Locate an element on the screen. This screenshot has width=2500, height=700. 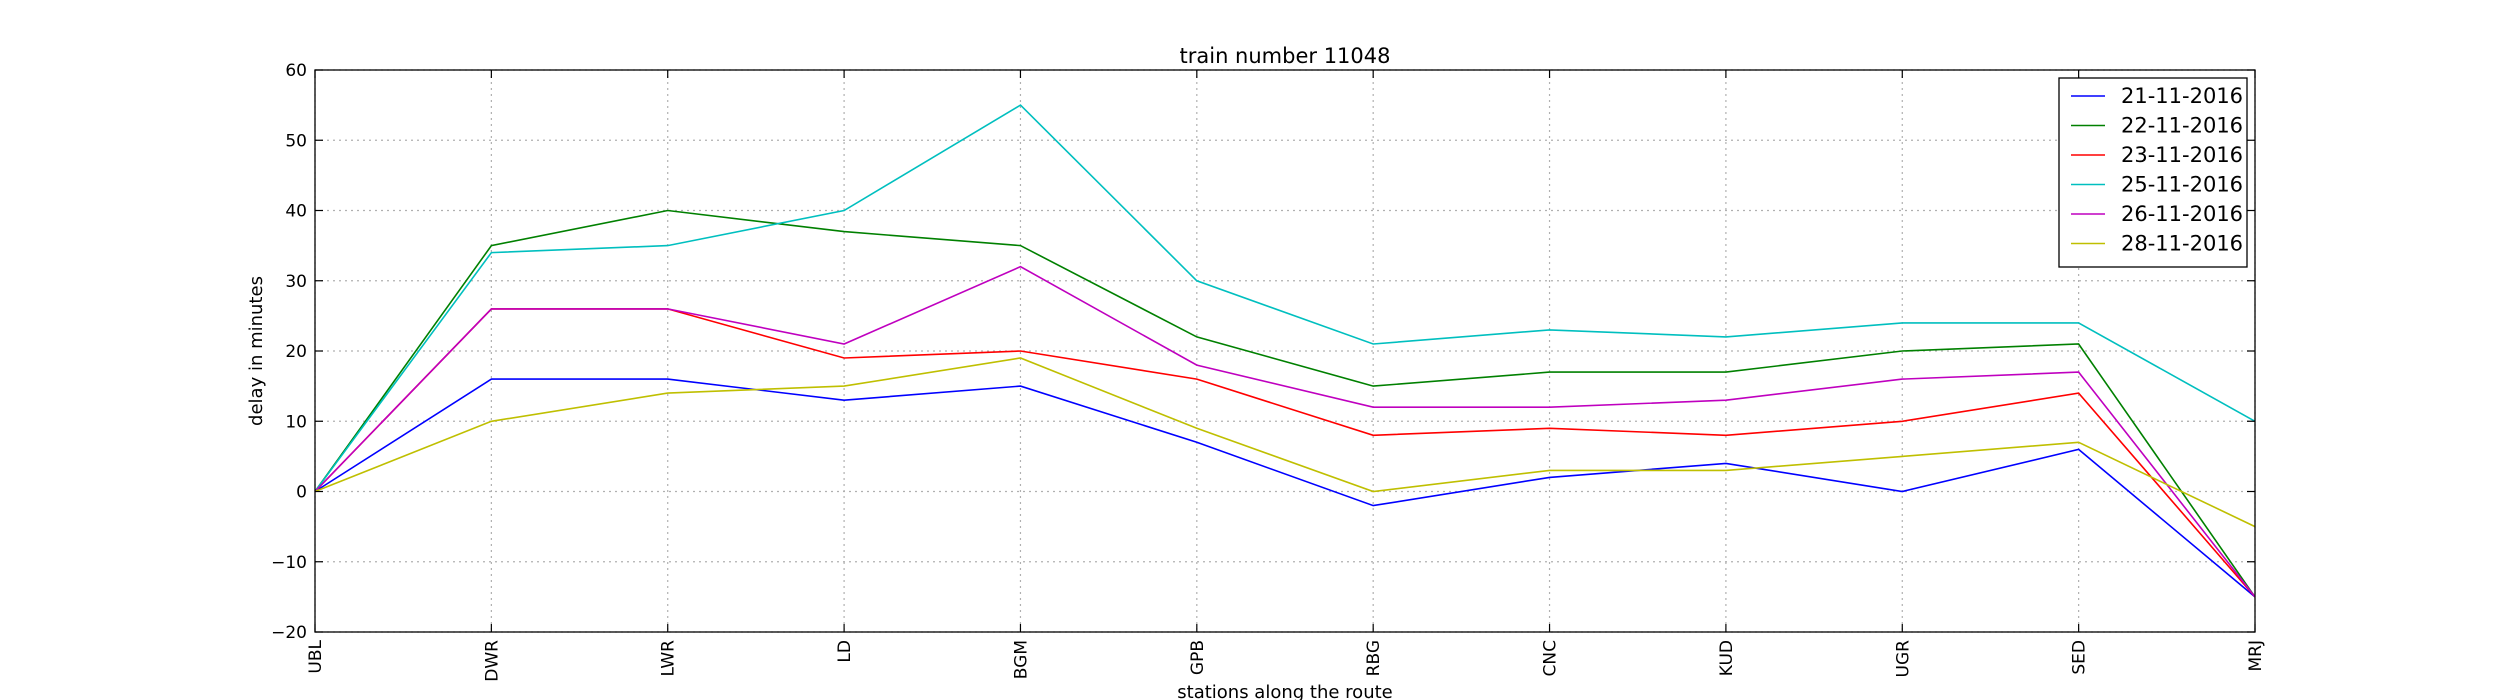
y-tick-label: 50 is located at coordinates (296, 141).